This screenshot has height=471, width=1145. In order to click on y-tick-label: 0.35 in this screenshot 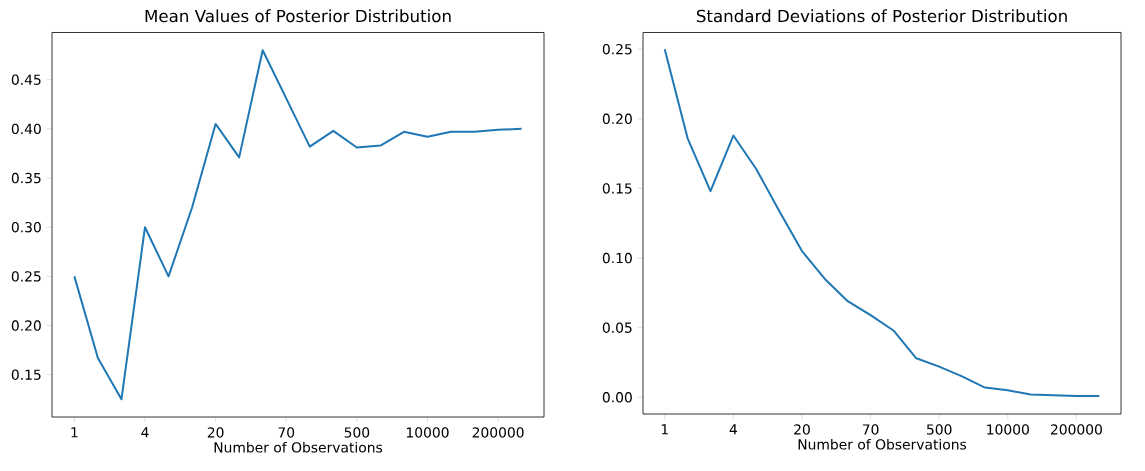, I will do `click(26, 178)`.